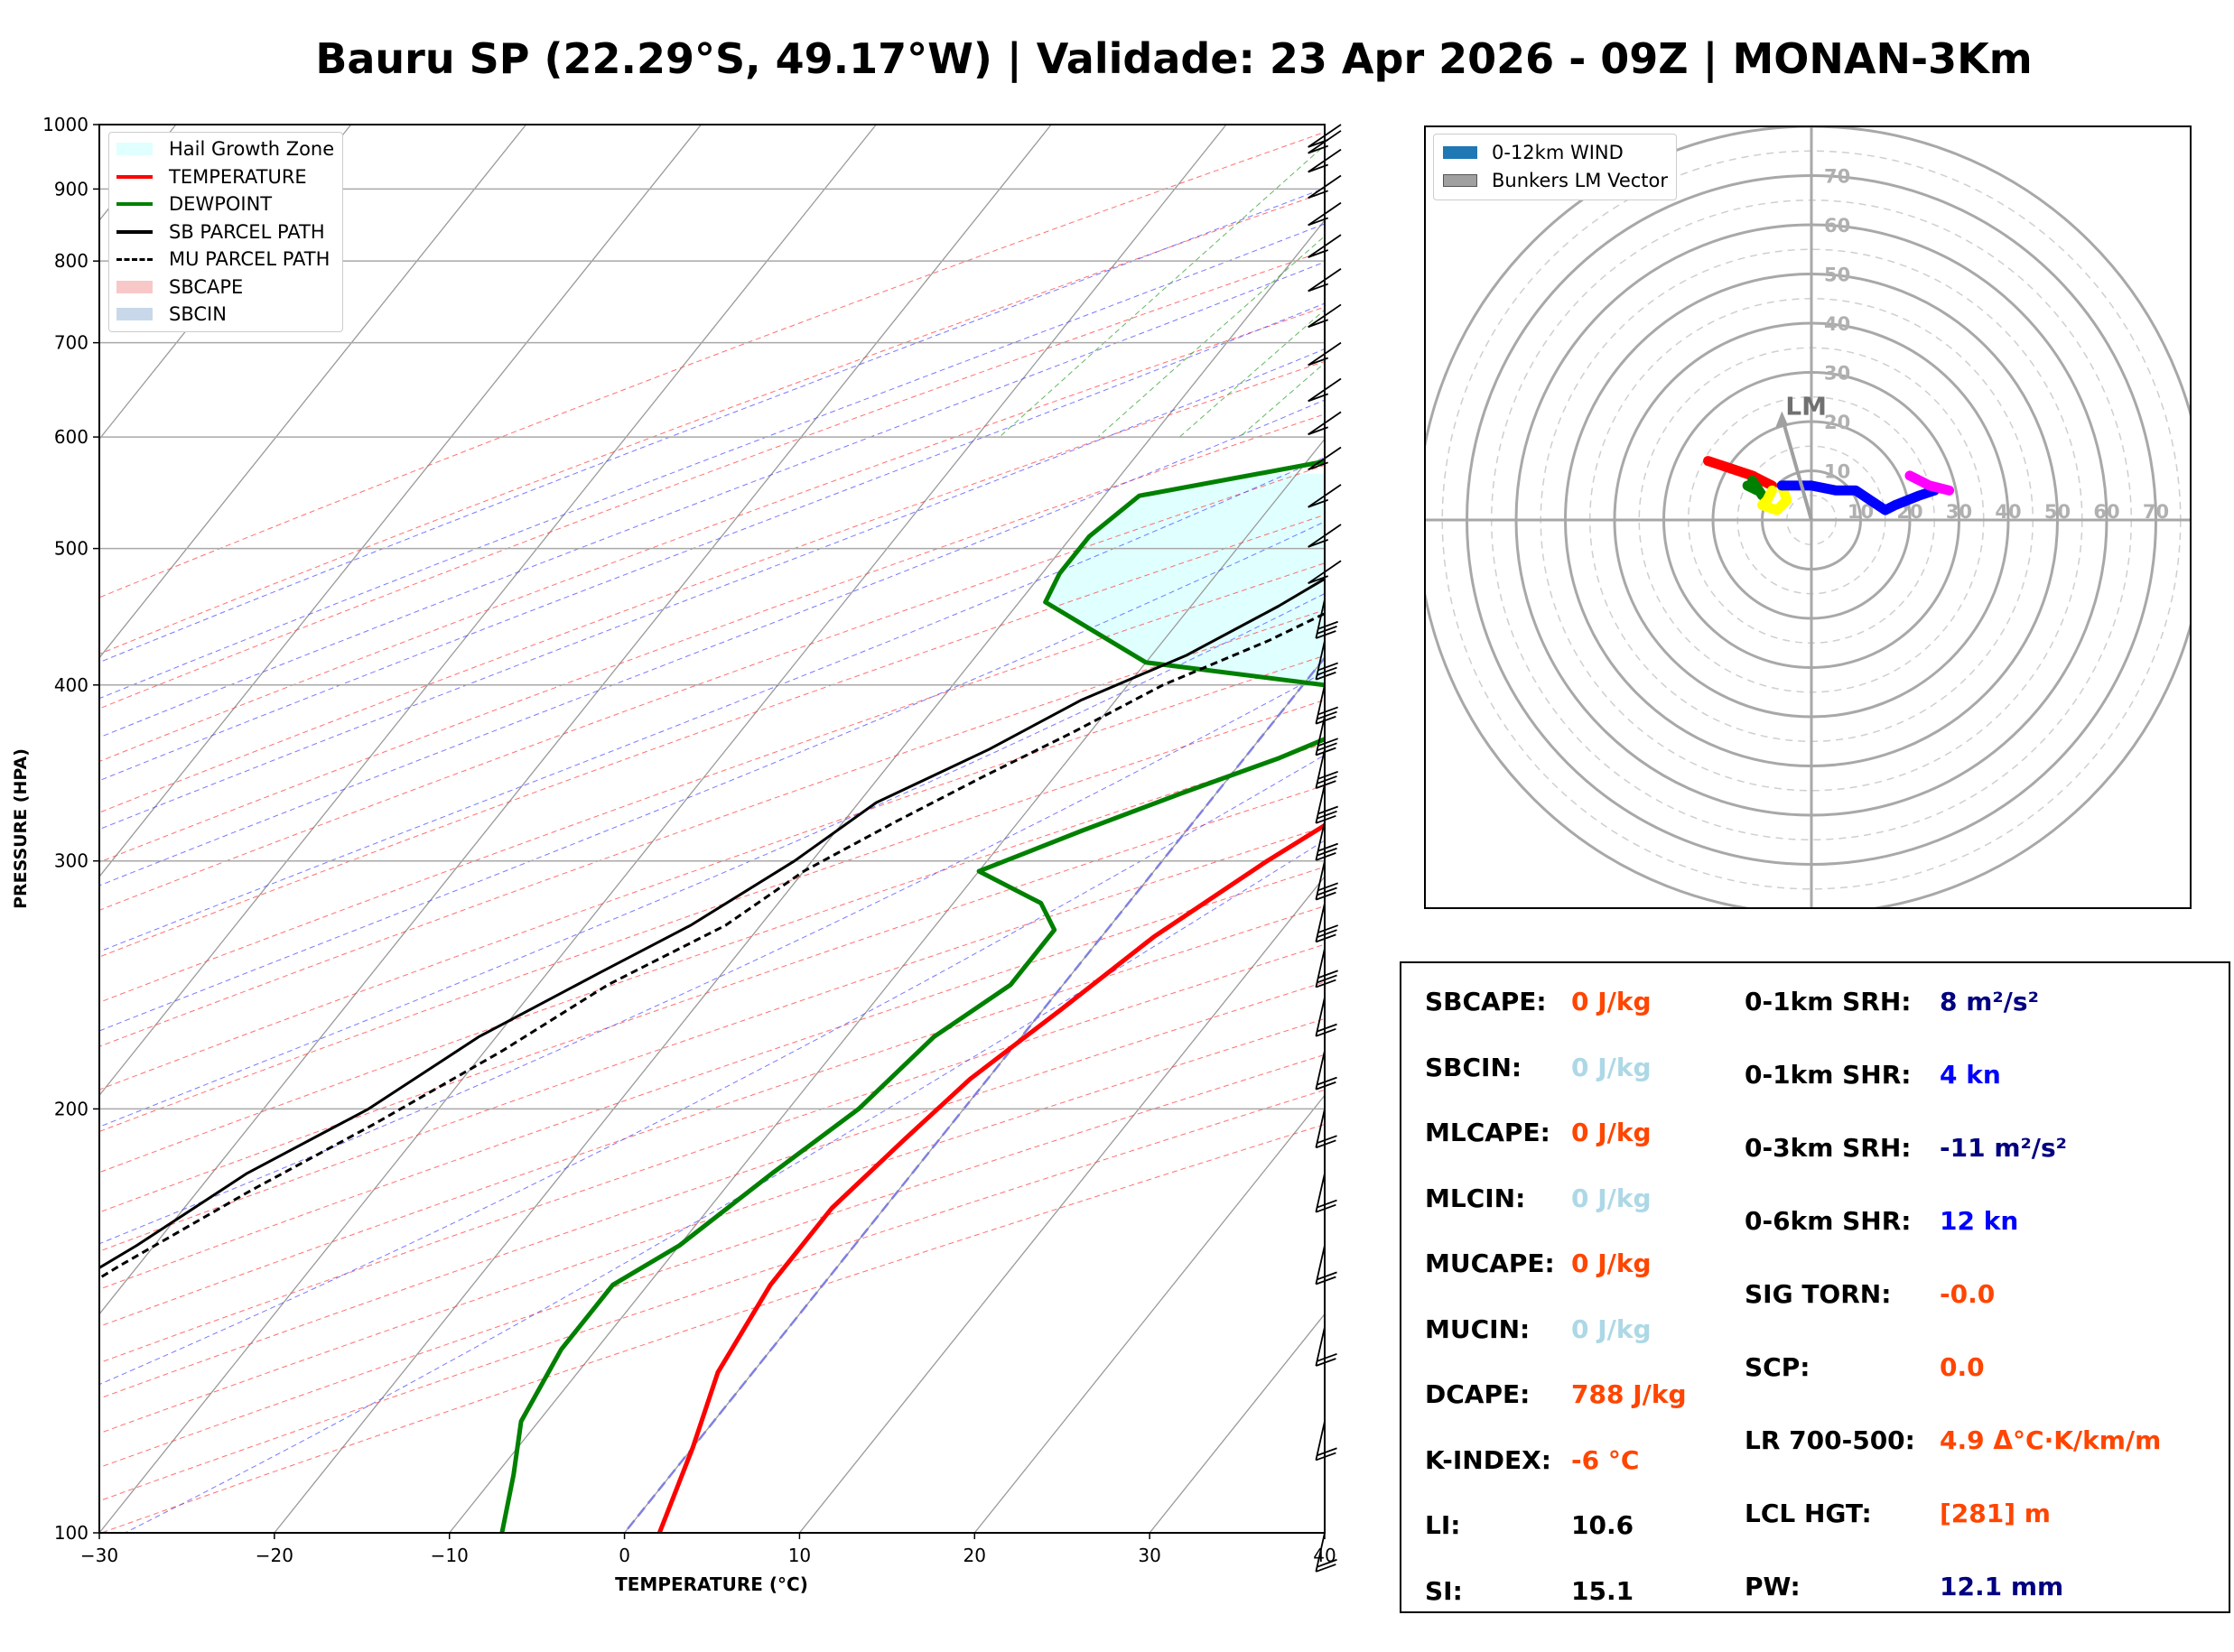 The image size is (2234, 1652). I want to click on legend-label: SB PARCEL PATH, so click(247, 231).